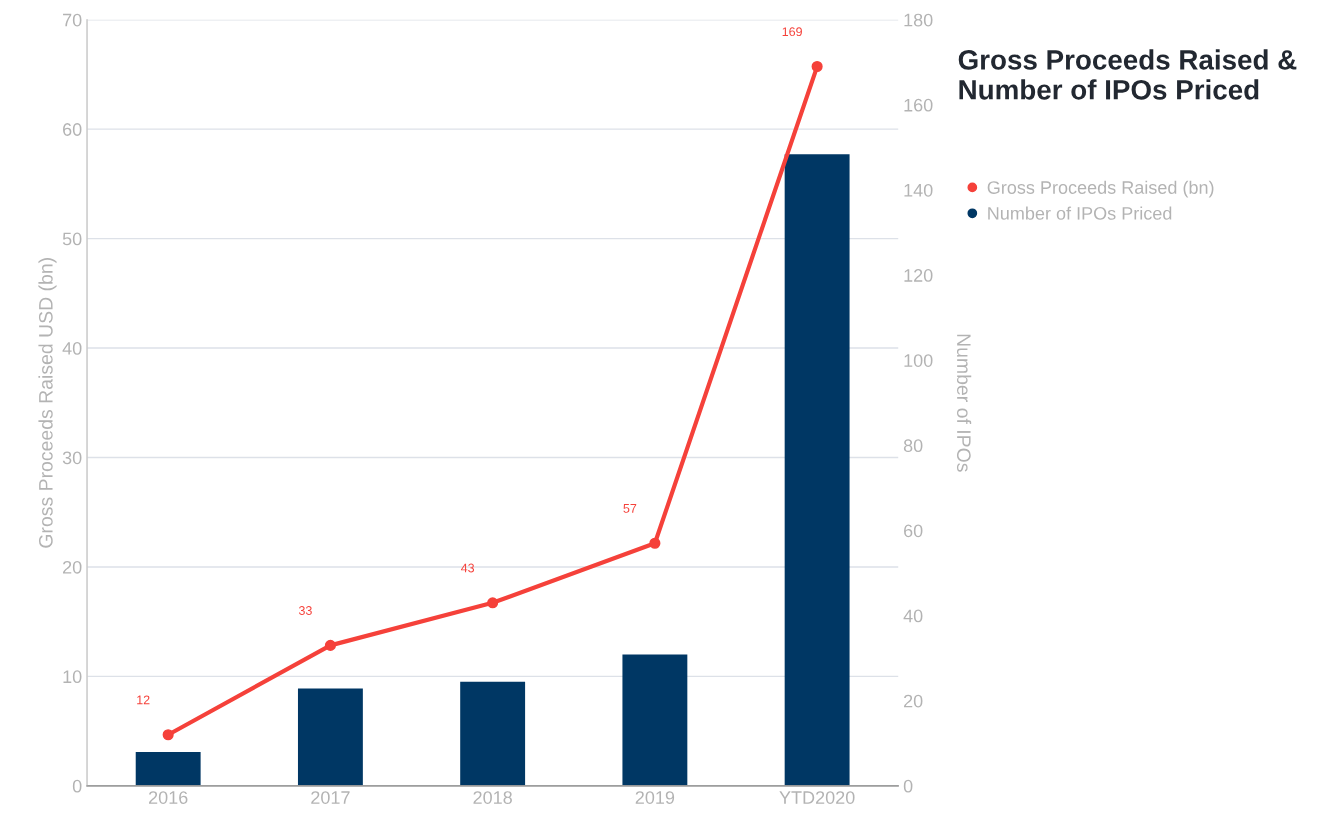 This screenshot has width=1319, height=822. I want to click on x-tick-label: 2019, so click(655, 797).